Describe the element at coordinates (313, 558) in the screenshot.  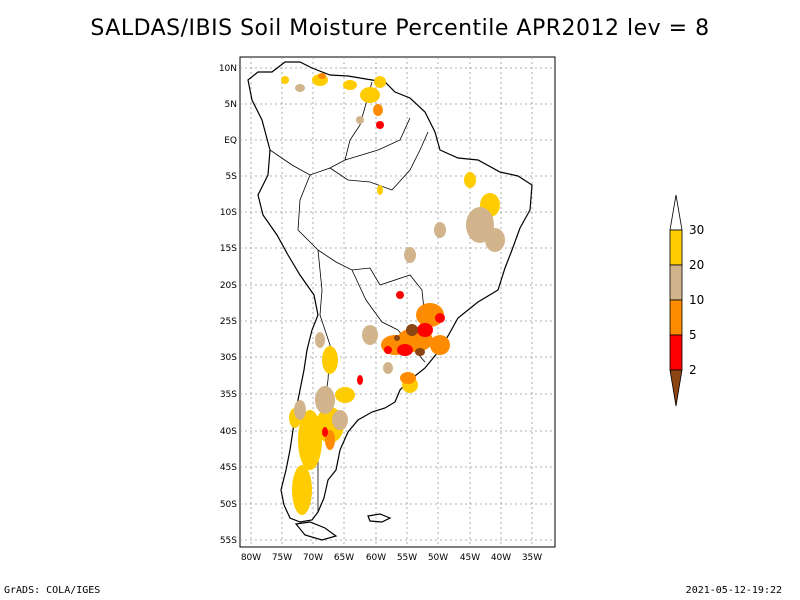
I see `lon-tick-label: 70W` at that location.